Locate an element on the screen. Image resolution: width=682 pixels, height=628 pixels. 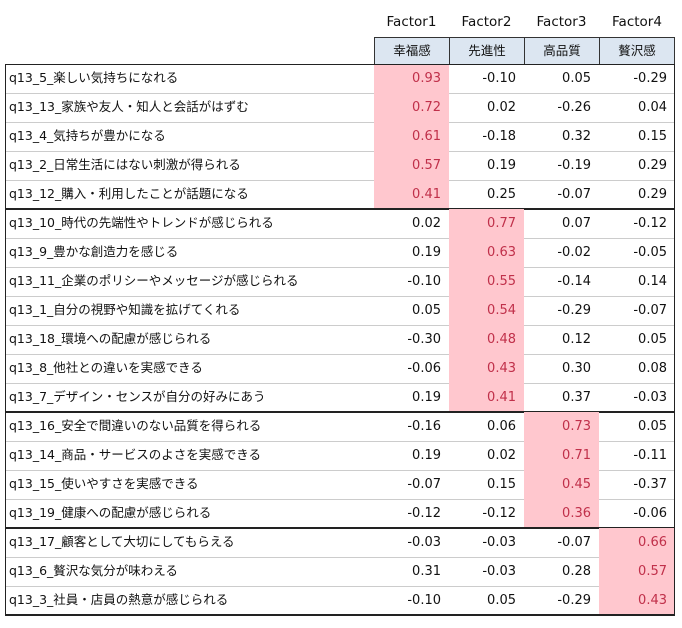
loading-value: -0.26 is located at coordinates (574, 107).